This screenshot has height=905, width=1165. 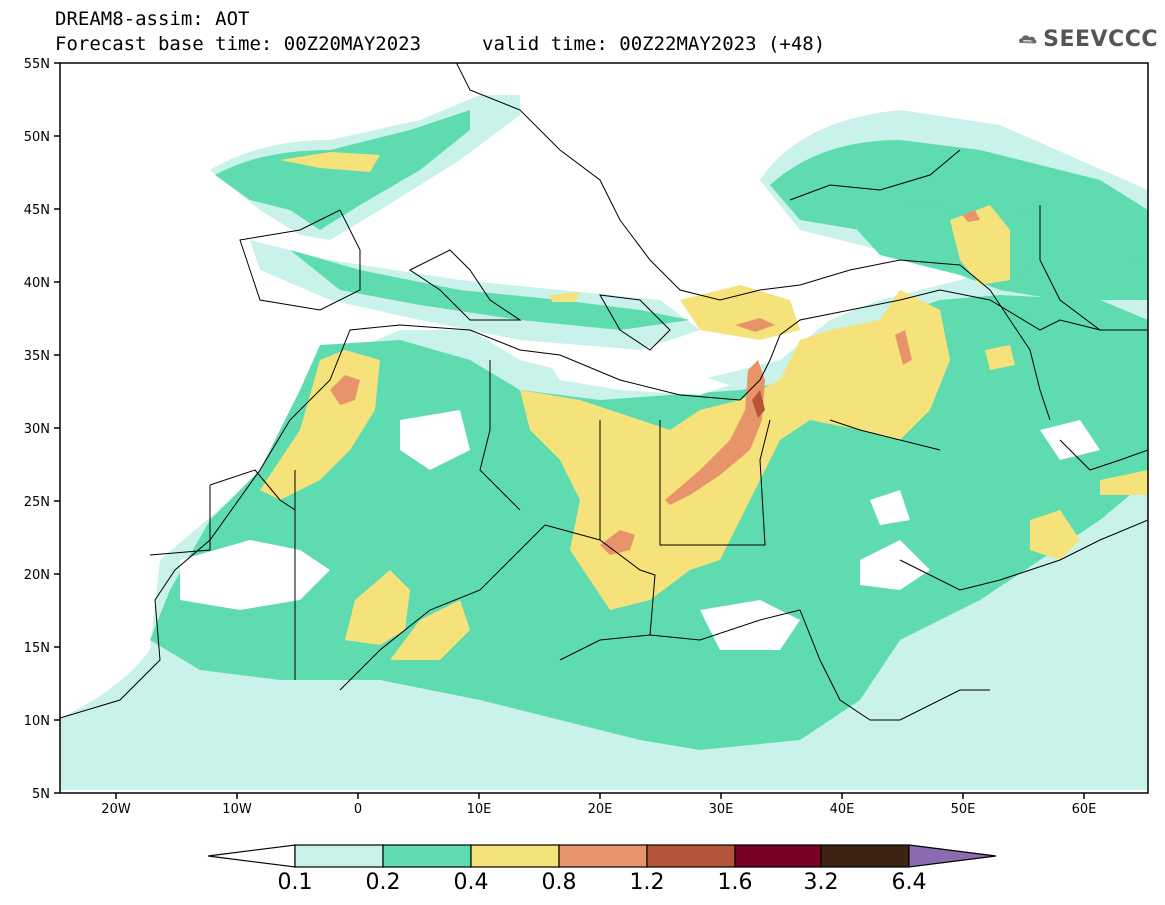 What do you see at coordinates (238, 44) in the screenshot?
I see `forecast-base-time: Forecast base time: 00Z20MAY2023` at bounding box center [238, 44].